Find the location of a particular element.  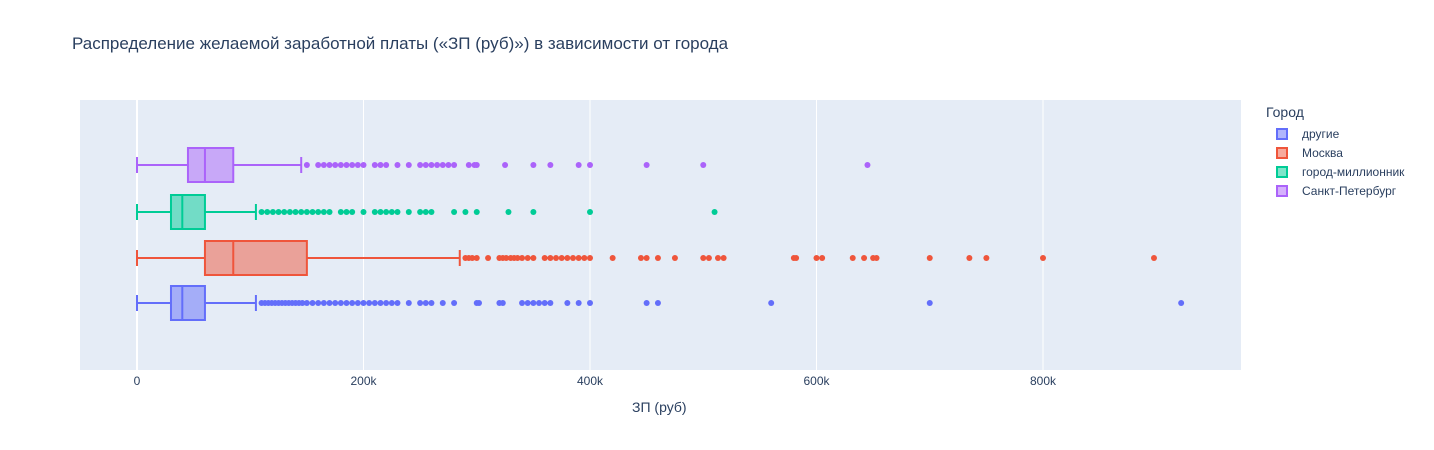

x-axis-ticks: 0 200k 400k 600k 800k is located at coordinates (595, 381).